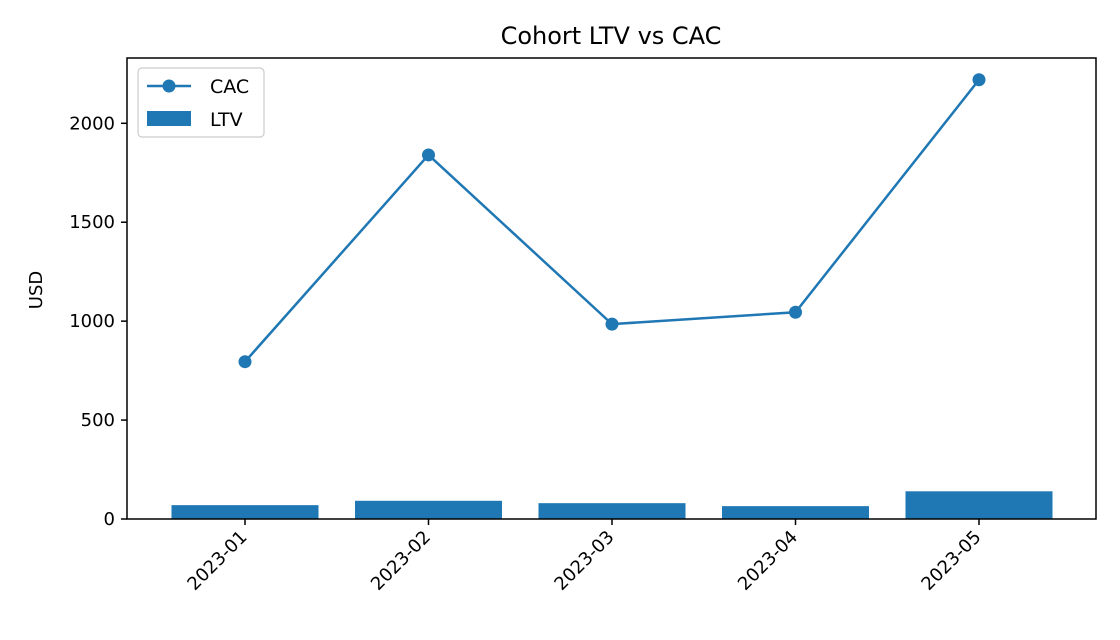  I want to click on x-tick-label-2023-02: 2023-02, so click(401, 561).